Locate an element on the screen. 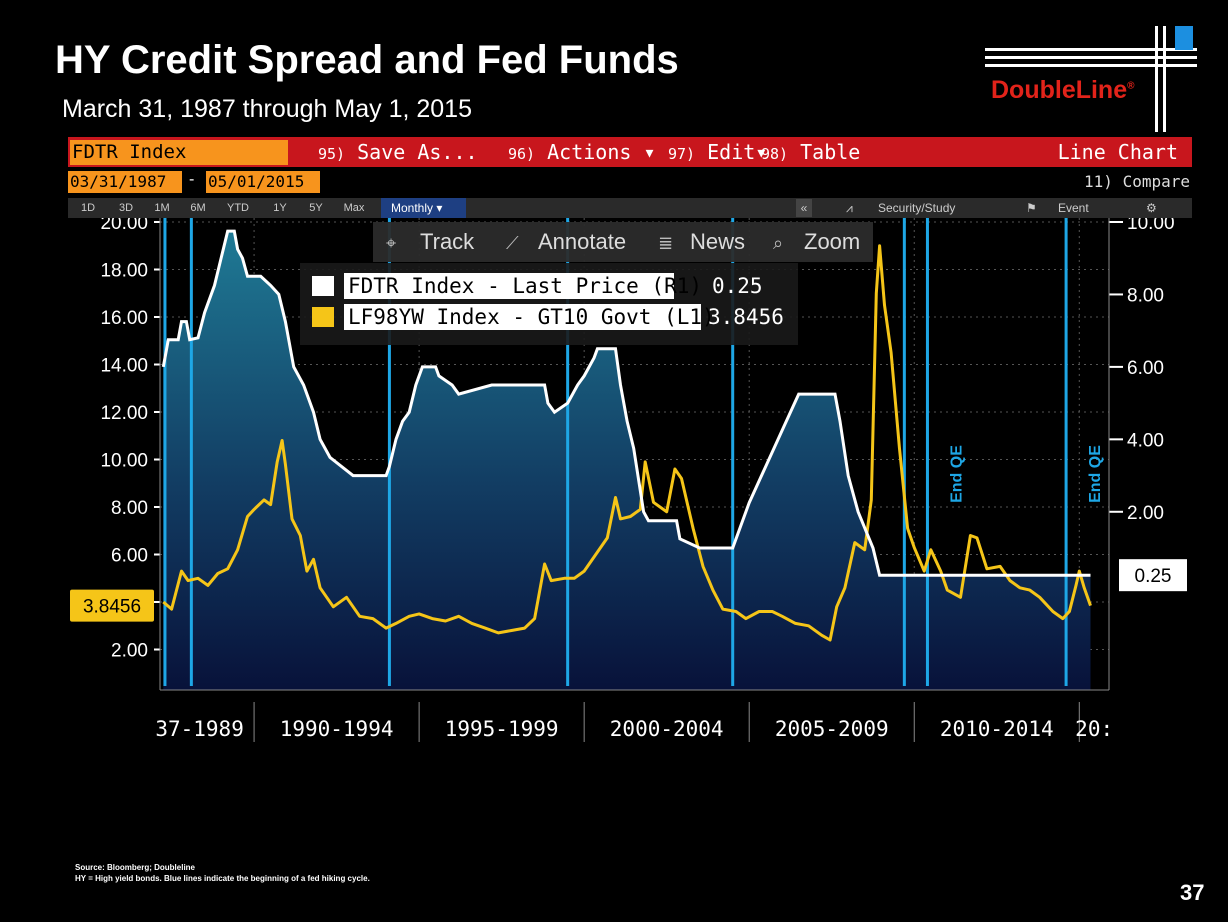 The width and height of the screenshot is (1228, 922). table-menu: 98) Table is located at coordinates (811, 152).